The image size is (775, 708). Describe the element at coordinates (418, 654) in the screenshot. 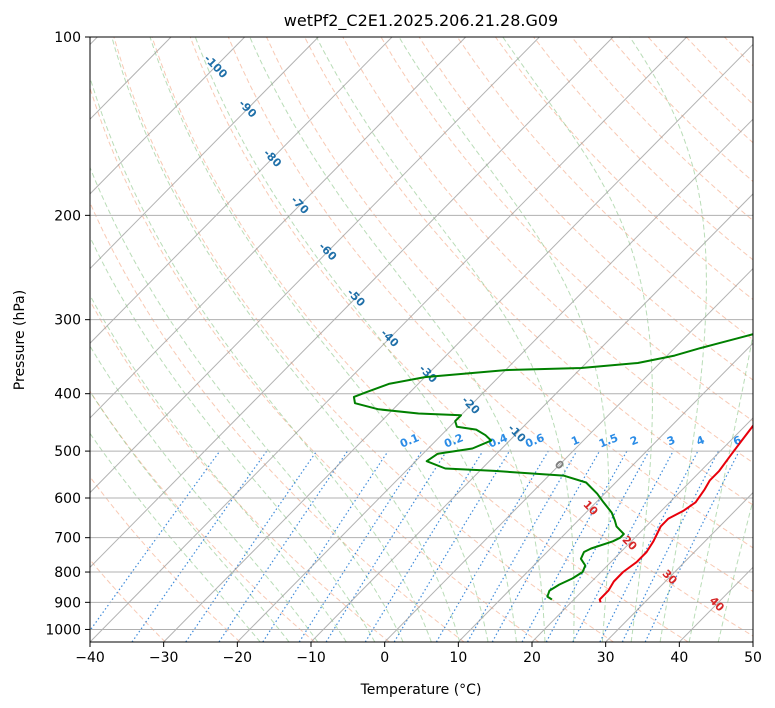

I see `x-axis-ticks: −40 −30 −20 −10 0 10 20 30 40 50` at that location.